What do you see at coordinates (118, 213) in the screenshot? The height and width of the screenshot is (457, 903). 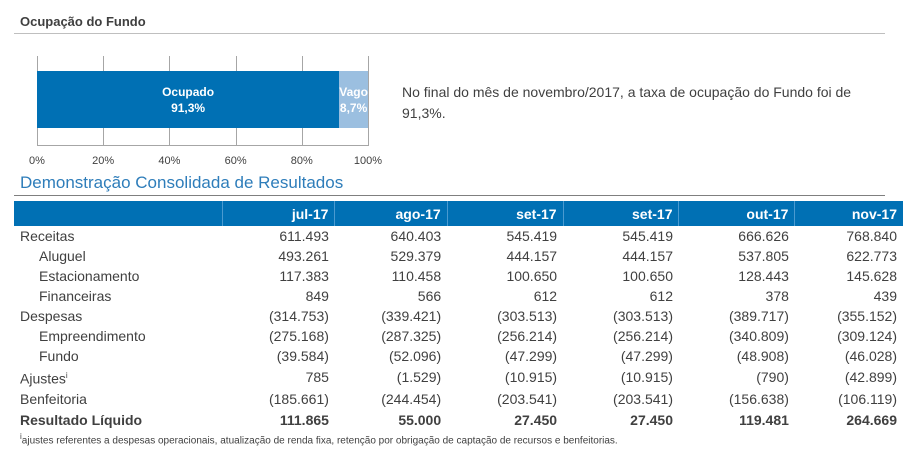 I see `header-label-cell` at bounding box center [118, 213].